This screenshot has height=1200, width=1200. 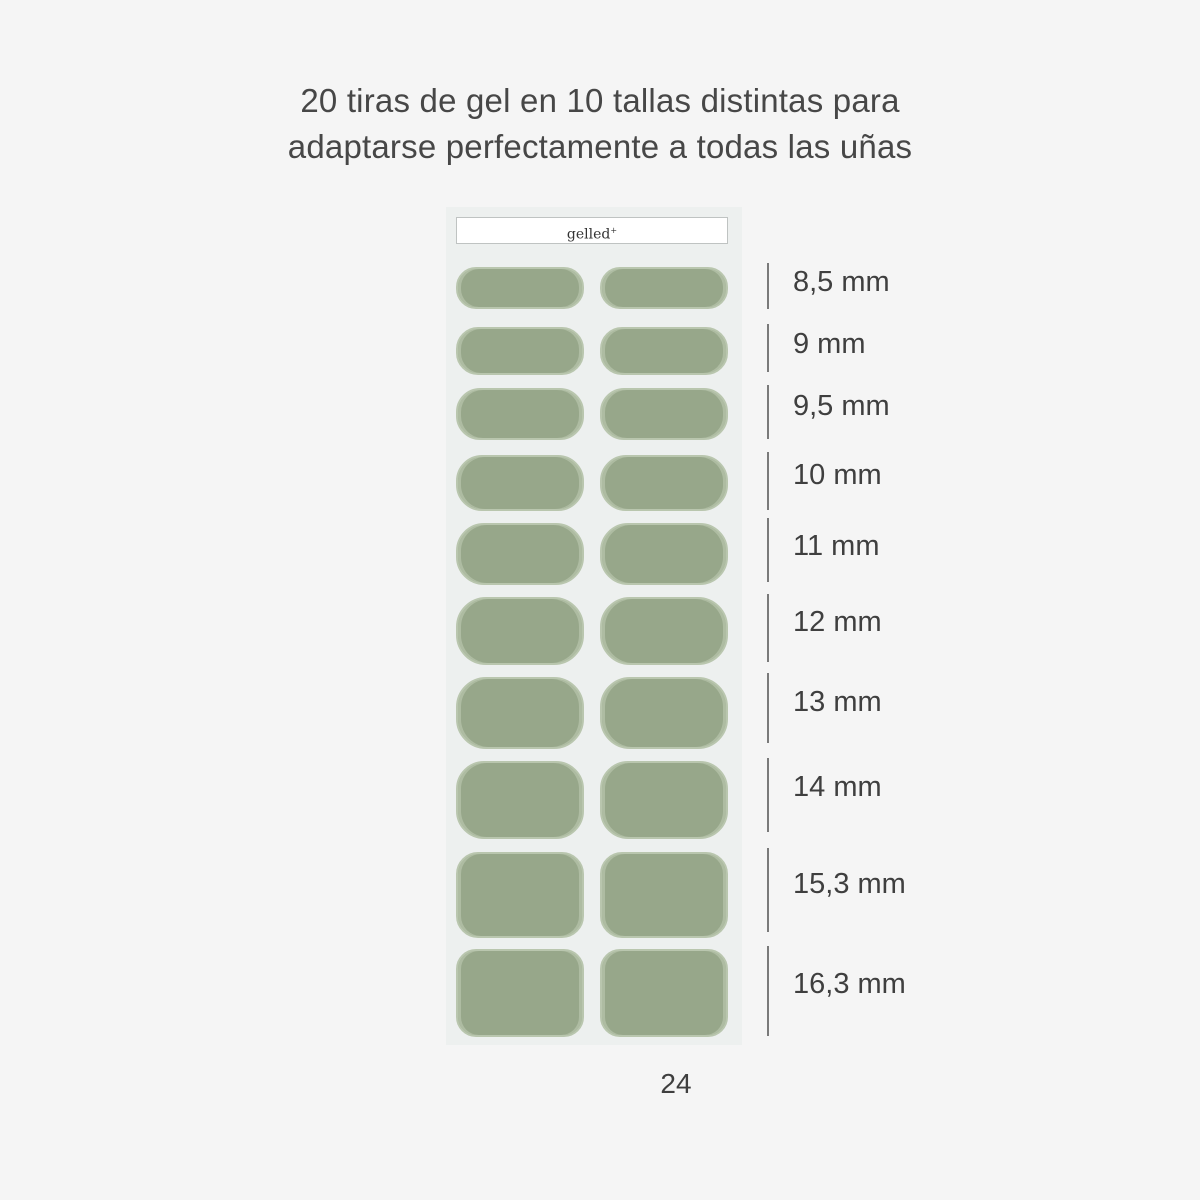 What do you see at coordinates (829, 344) in the screenshot?
I see `size-label: 9 mm` at bounding box center [829, 344].